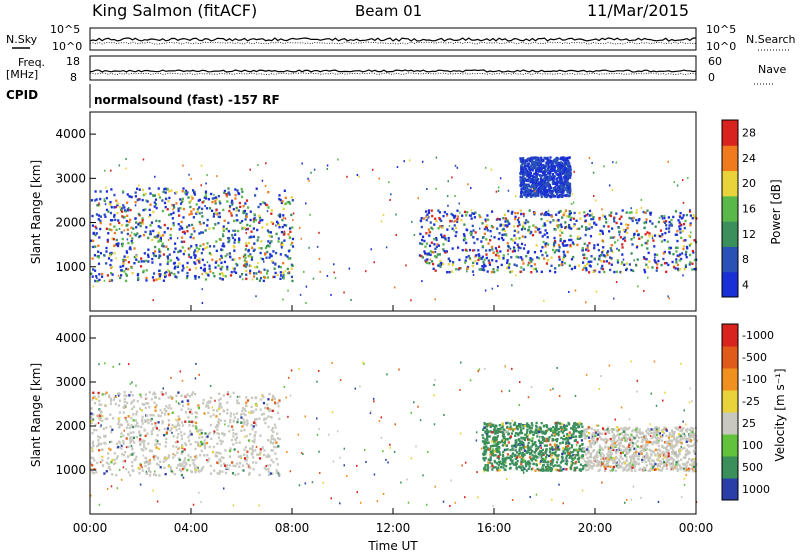 The image size is (800, 554). What do you see at coordinates (70, 267) in the screenshot?
I see `y-tick-label: 1000` at bounding box center [70, 267].